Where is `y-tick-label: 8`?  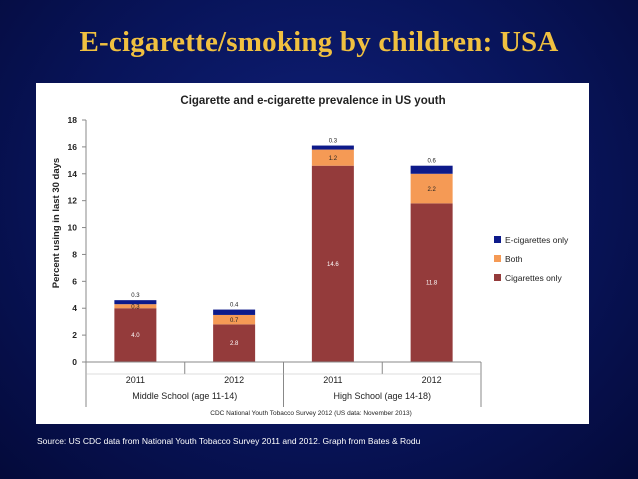 y-tick-label: 8 is located at coordinates (74, 254).